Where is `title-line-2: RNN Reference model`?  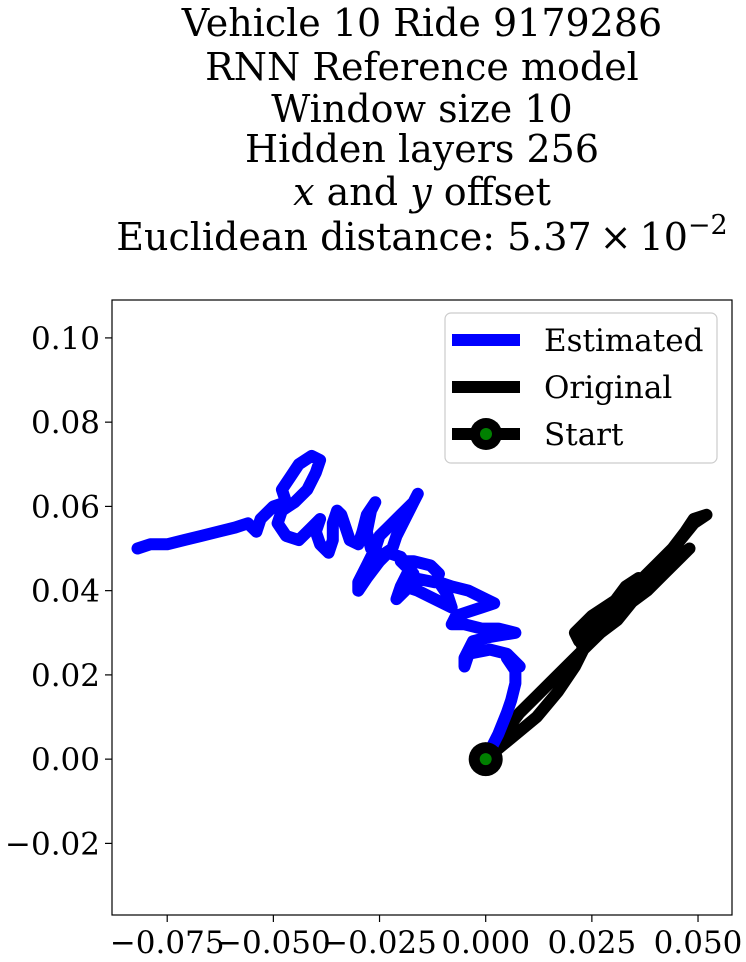 title-line-2: RNN Reference model is located at coordinates (422, 67).